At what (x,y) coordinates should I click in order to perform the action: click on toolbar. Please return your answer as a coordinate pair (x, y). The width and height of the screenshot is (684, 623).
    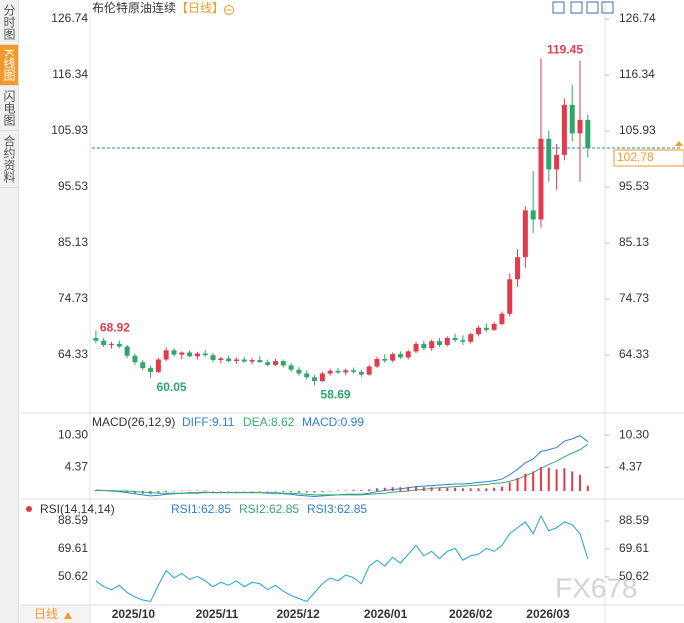
    Looking at the image, I should click on (583, 7).